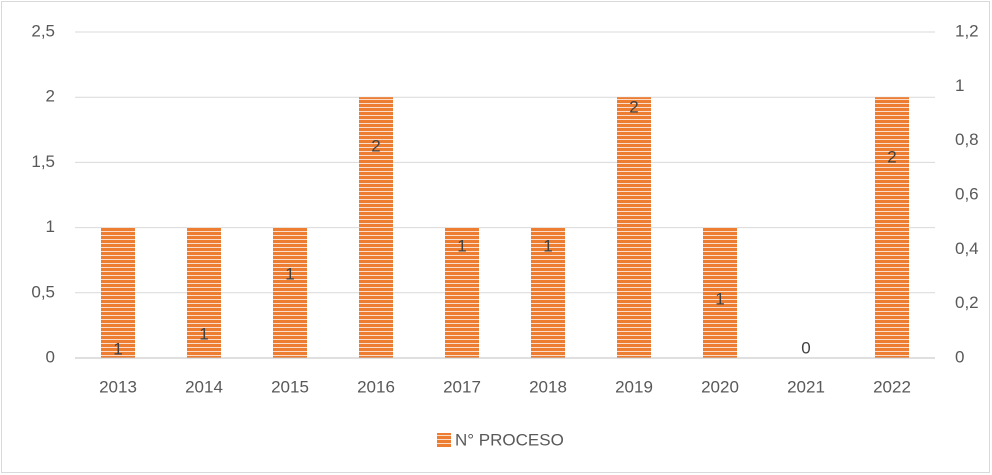 This screenshot has height=475, width=992. What do you see at coordinates (634, 386) in the screenshot?
I see `x-tick-label: 2019` at bounding box center [634, 386].